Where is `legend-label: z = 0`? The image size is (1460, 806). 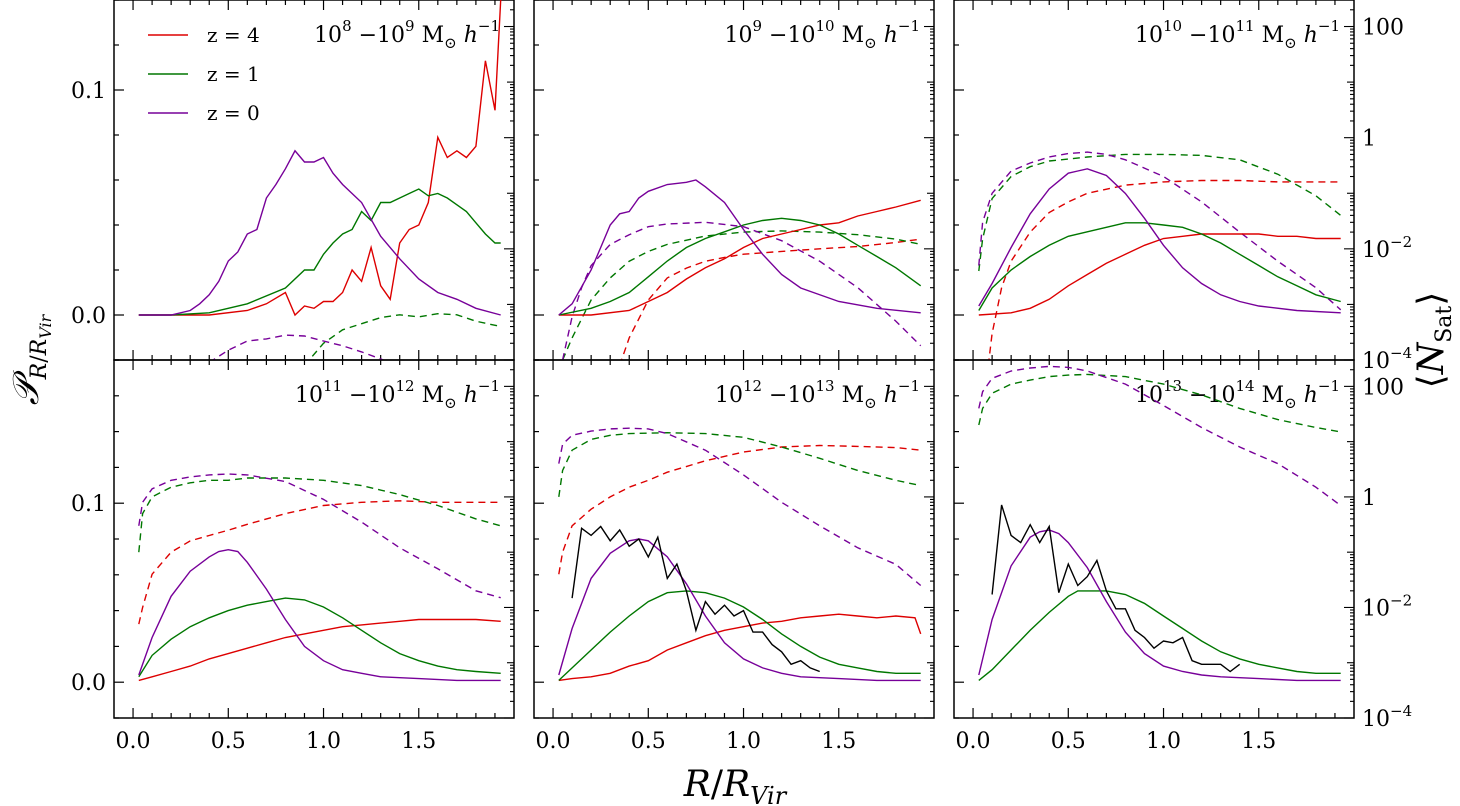 legend-label: z = 0 is located at coordinates (233, 113).